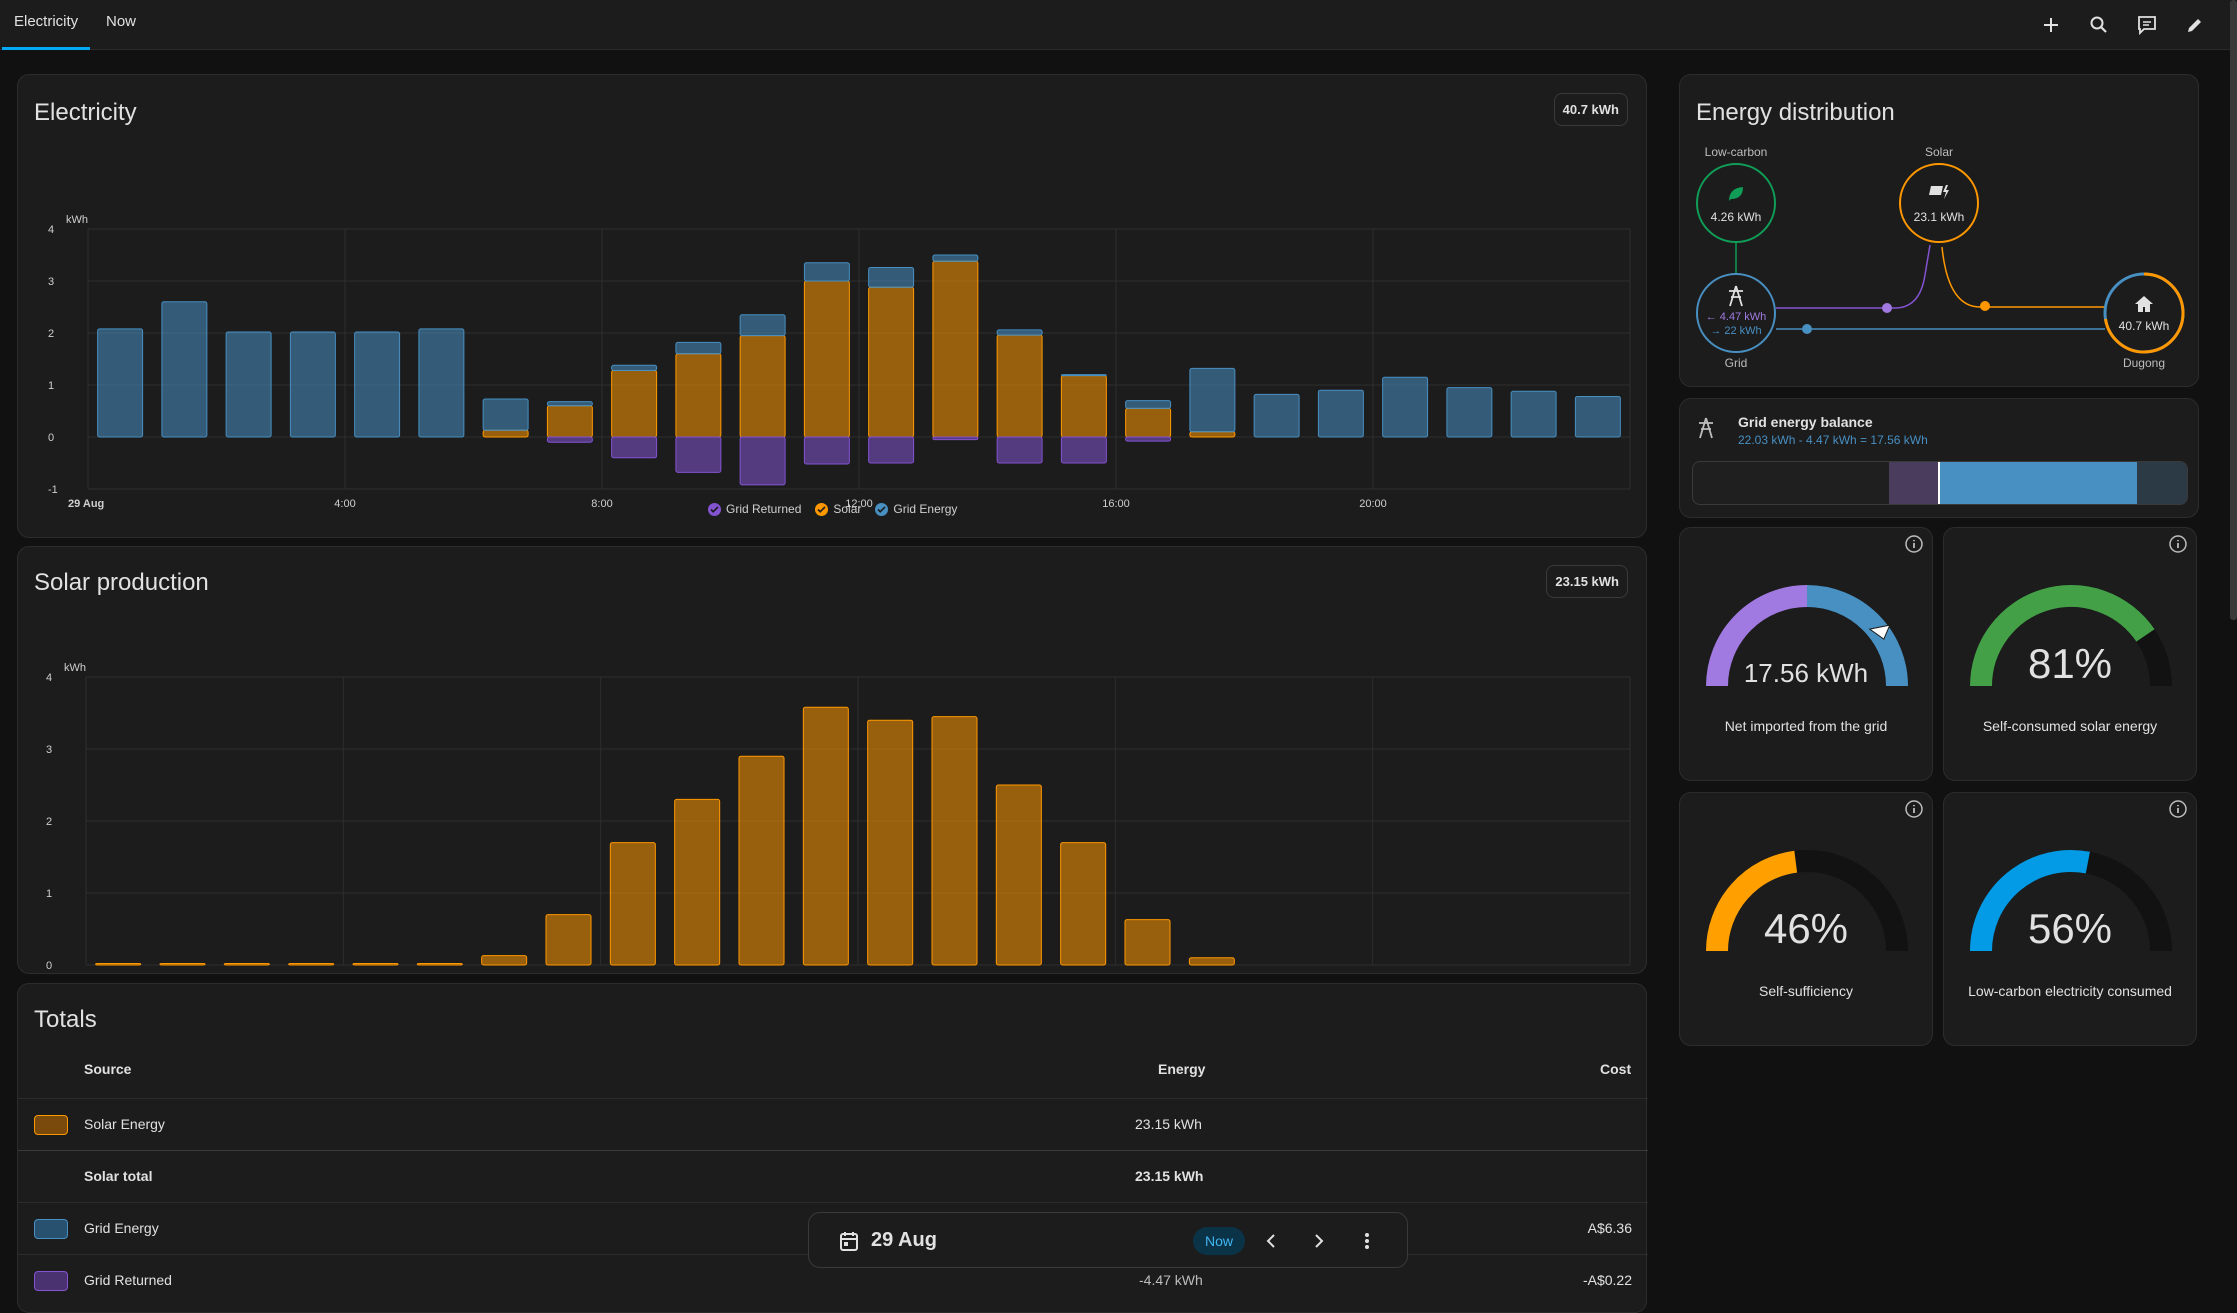 This screenshot has height=1313, width=2237. I want to click on tab-electricity: Electricity, so click(46, 25).